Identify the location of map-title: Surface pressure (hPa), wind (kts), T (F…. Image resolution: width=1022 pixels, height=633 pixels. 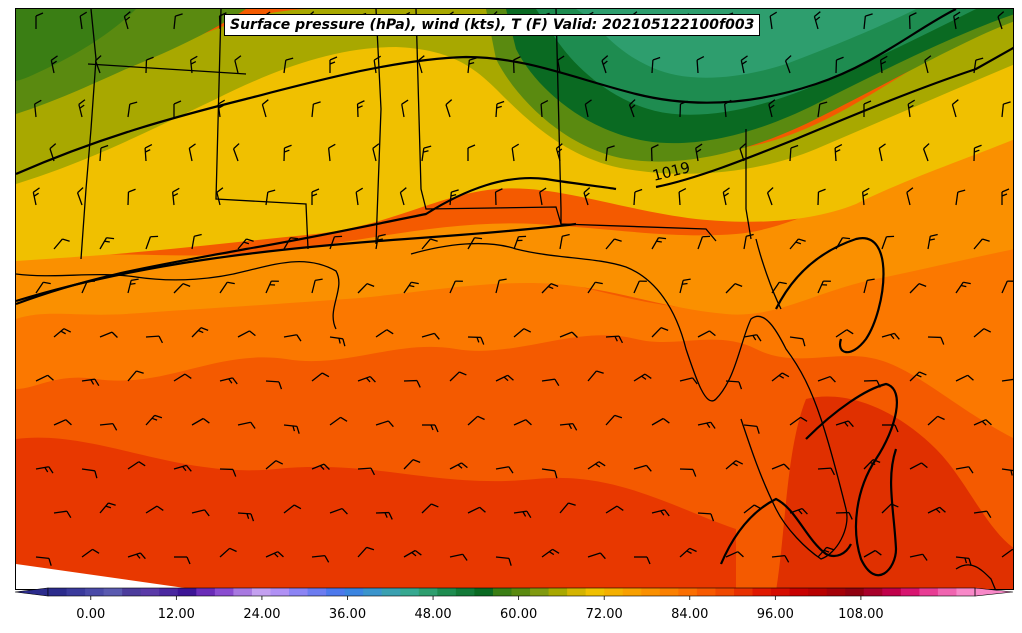
(492, 25).